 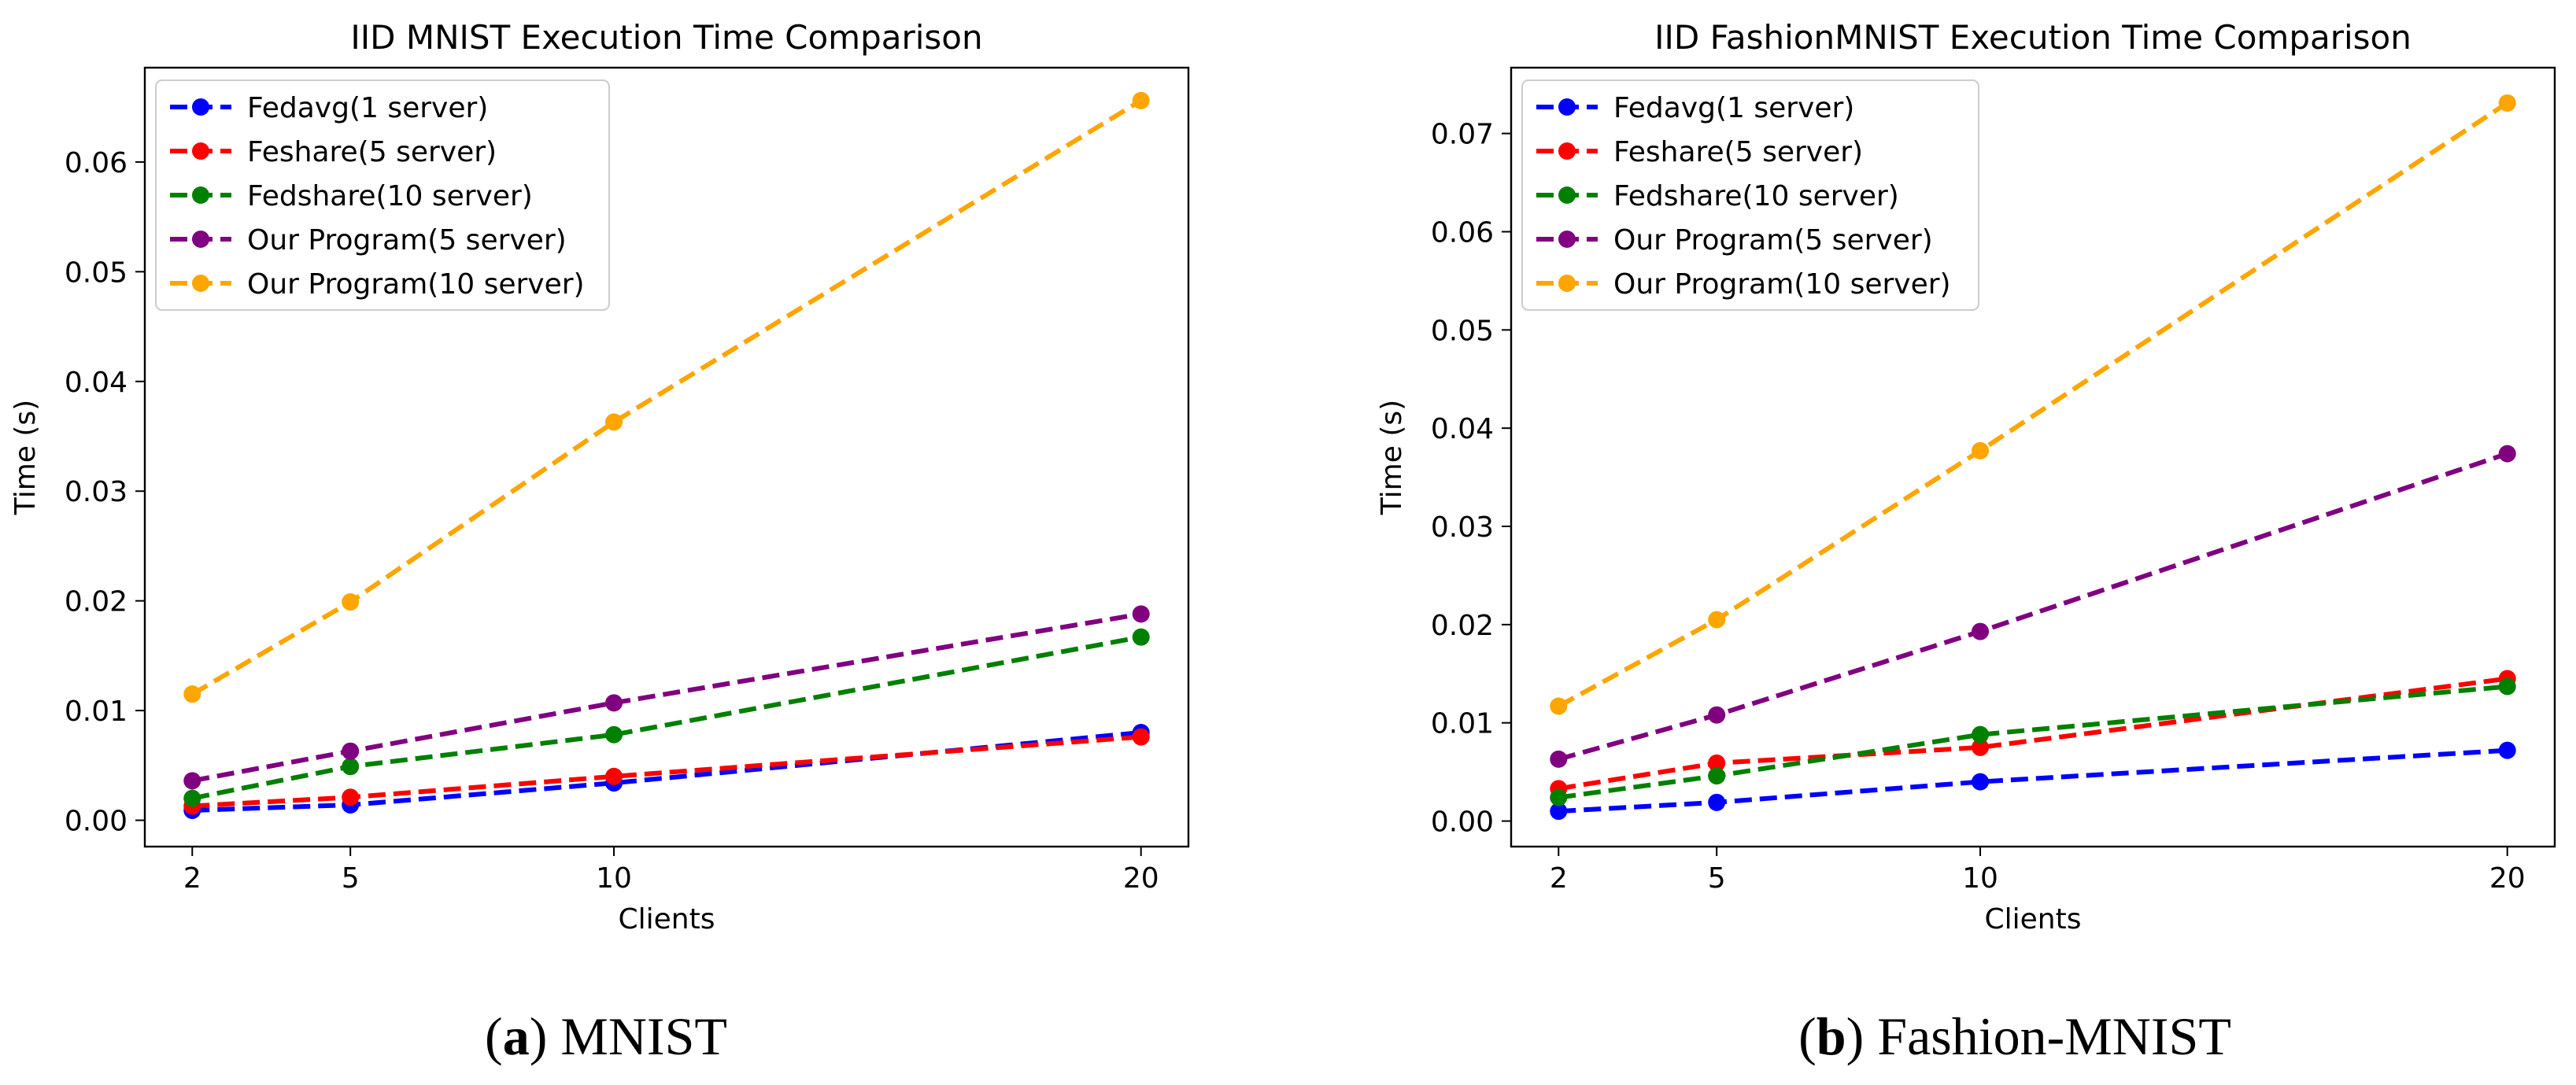 I want to click on caption-b-letter: b, so click(x=1831, y=1036).